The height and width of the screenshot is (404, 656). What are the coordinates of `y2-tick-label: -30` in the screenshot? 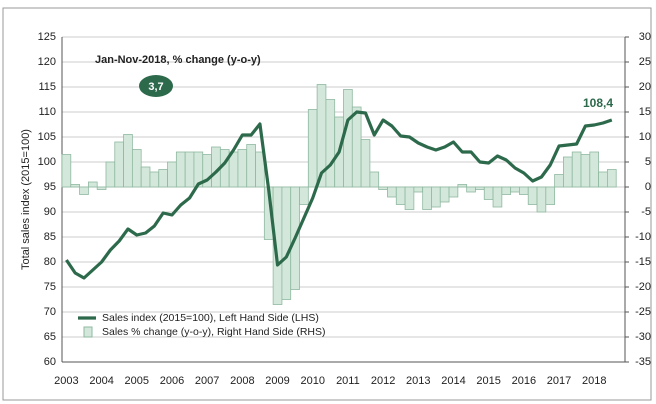 It's located at (643, 337).